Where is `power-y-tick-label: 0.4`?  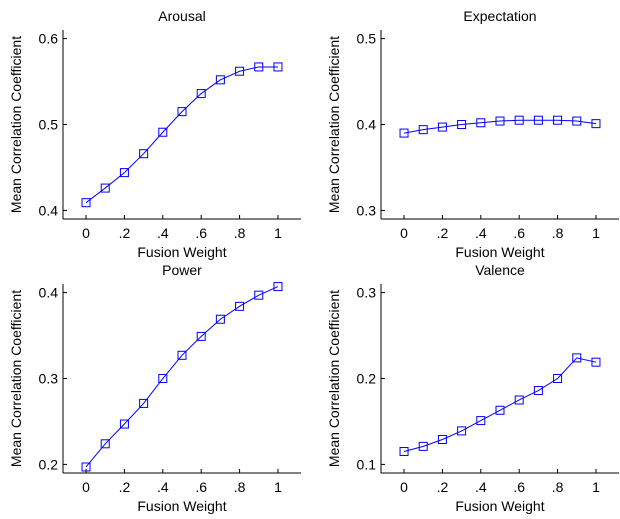 power-y-tick-label: 0.4 is located at coordinates (49, 293).